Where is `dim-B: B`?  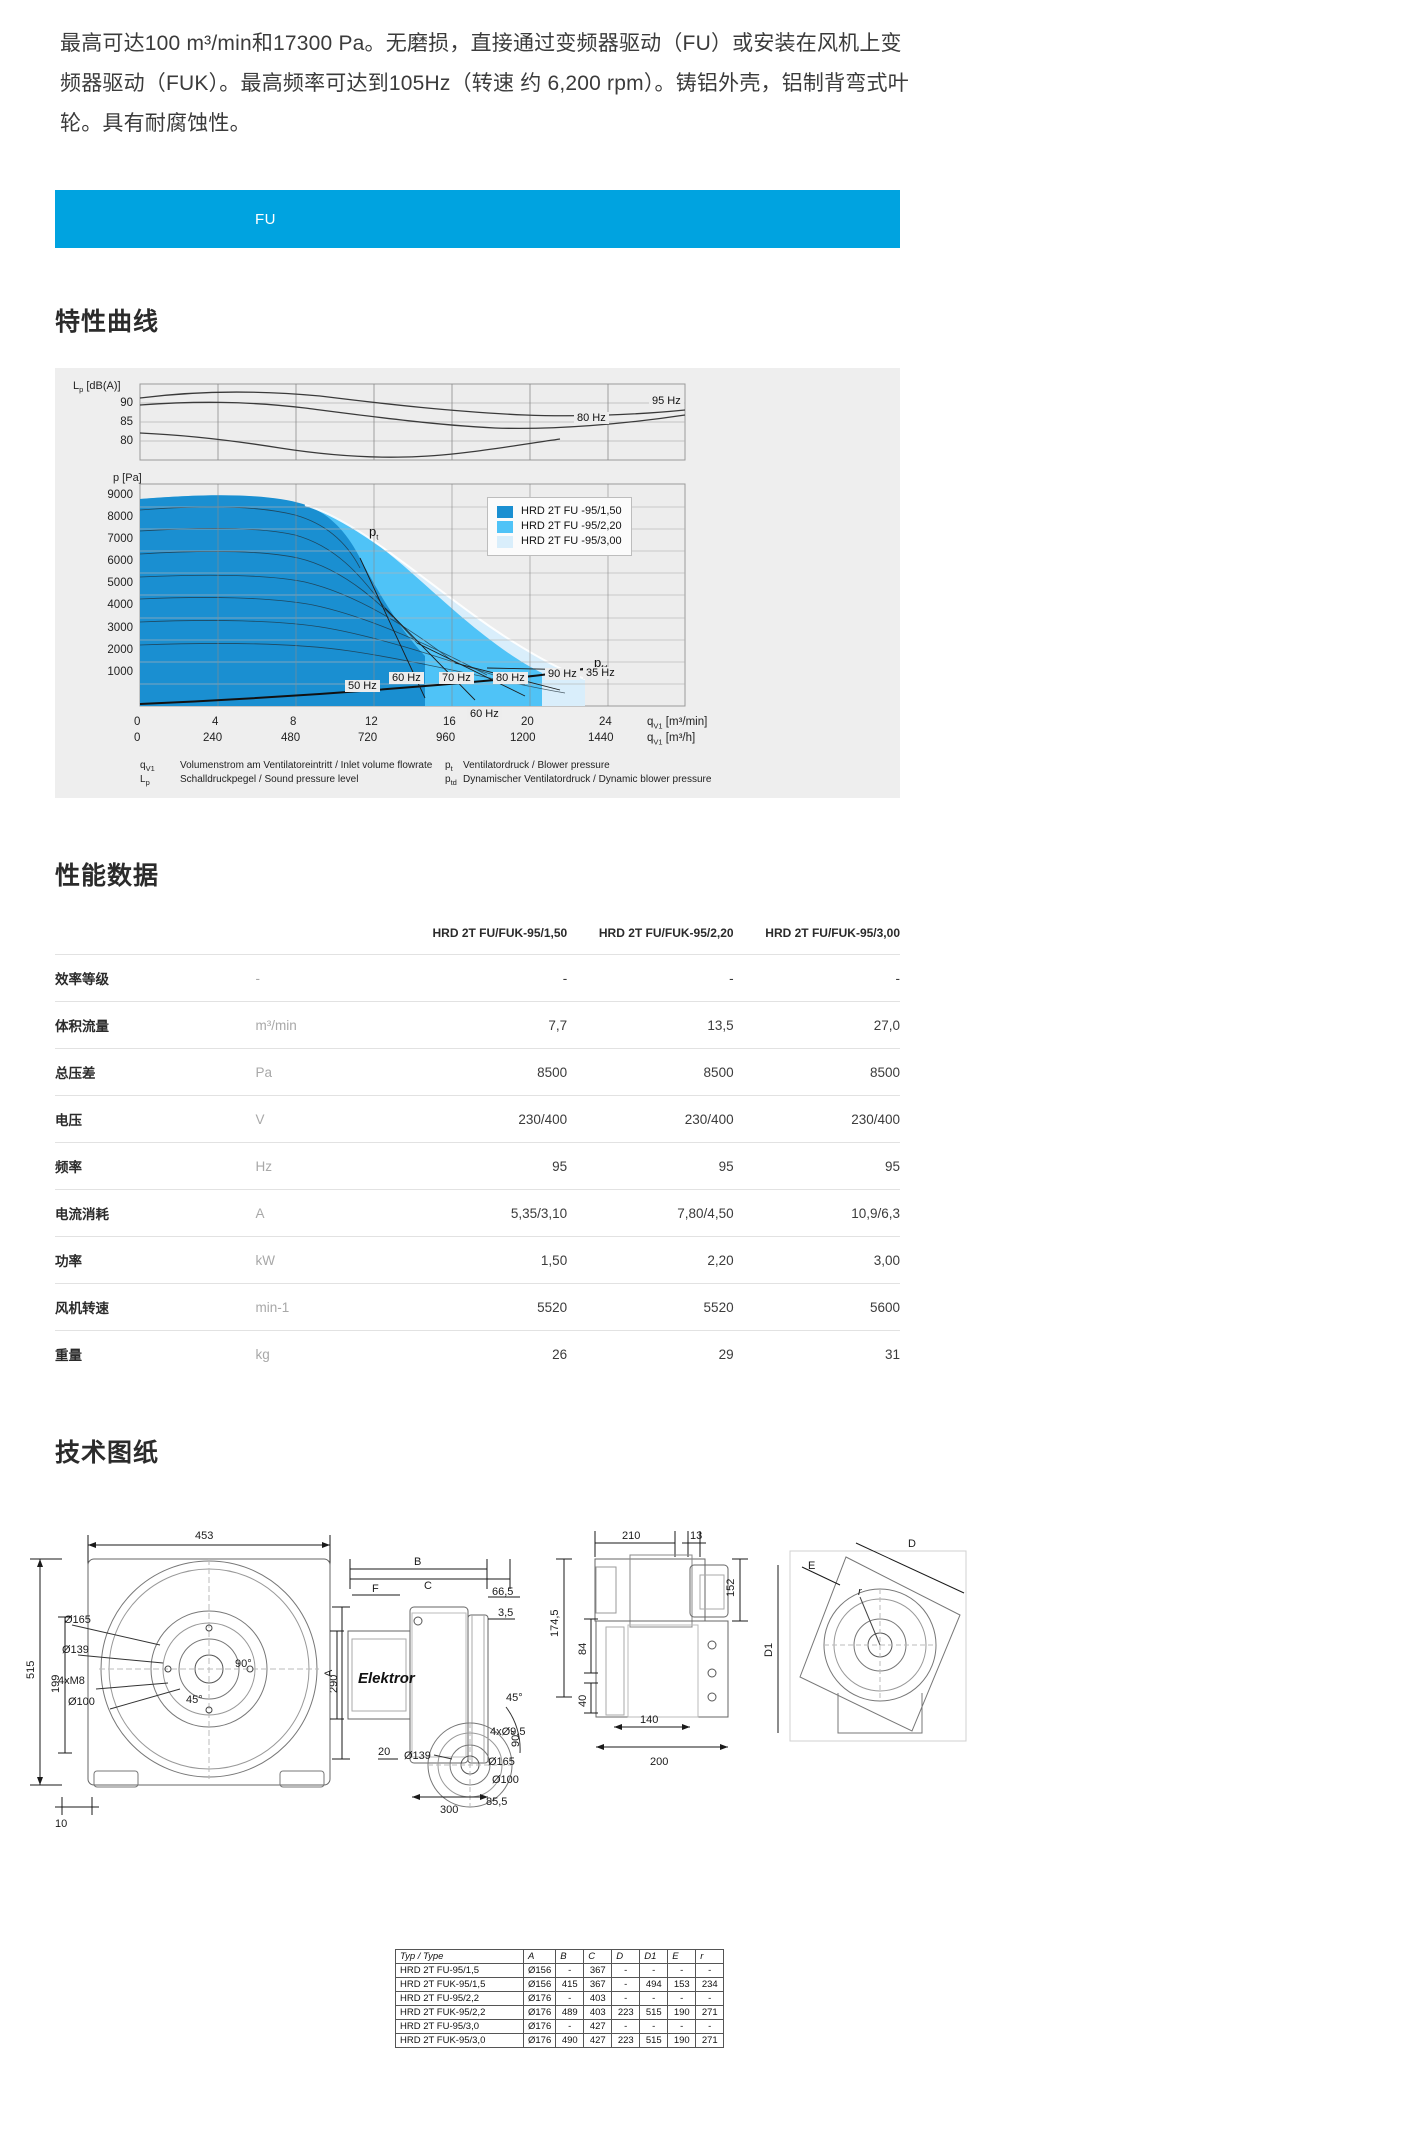
dim-B: B is located at coordinates (417, 1562).